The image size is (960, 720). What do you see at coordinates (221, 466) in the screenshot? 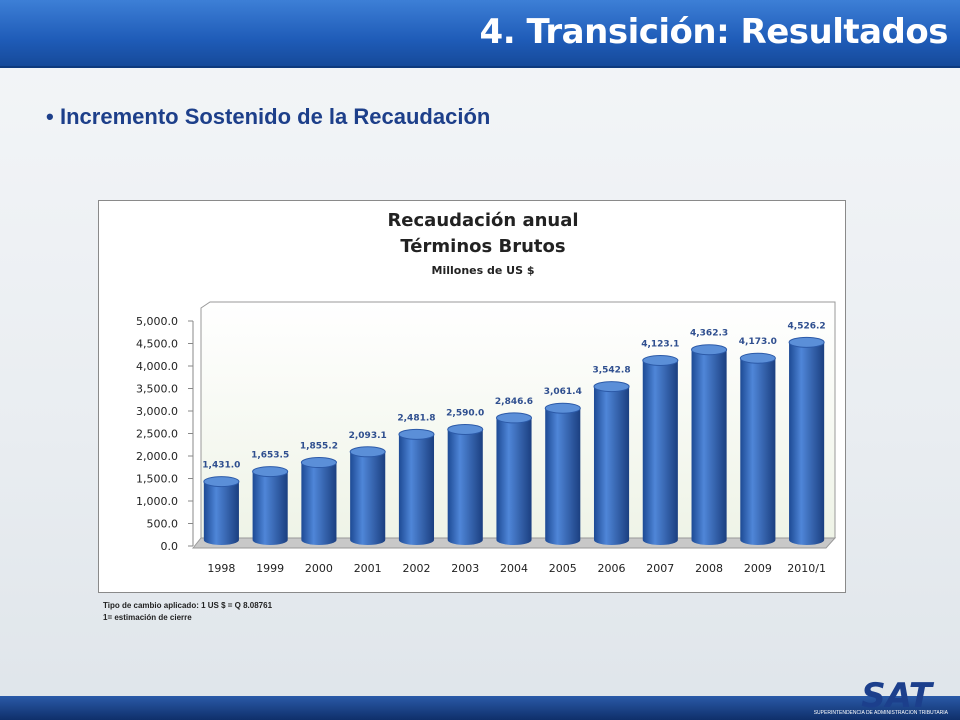
I see `value-label: 1,431.0` at bounding box center [221, 466].